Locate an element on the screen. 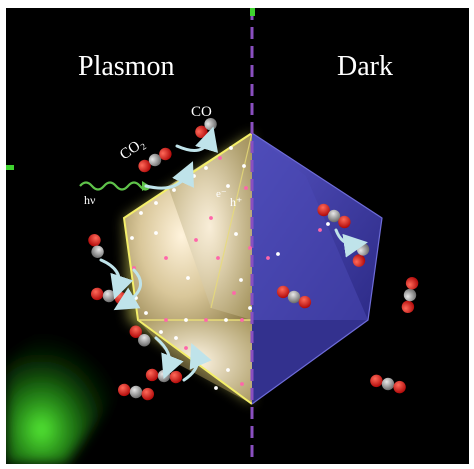  co2-label: CO₂ is located at coordinates (132, 149).